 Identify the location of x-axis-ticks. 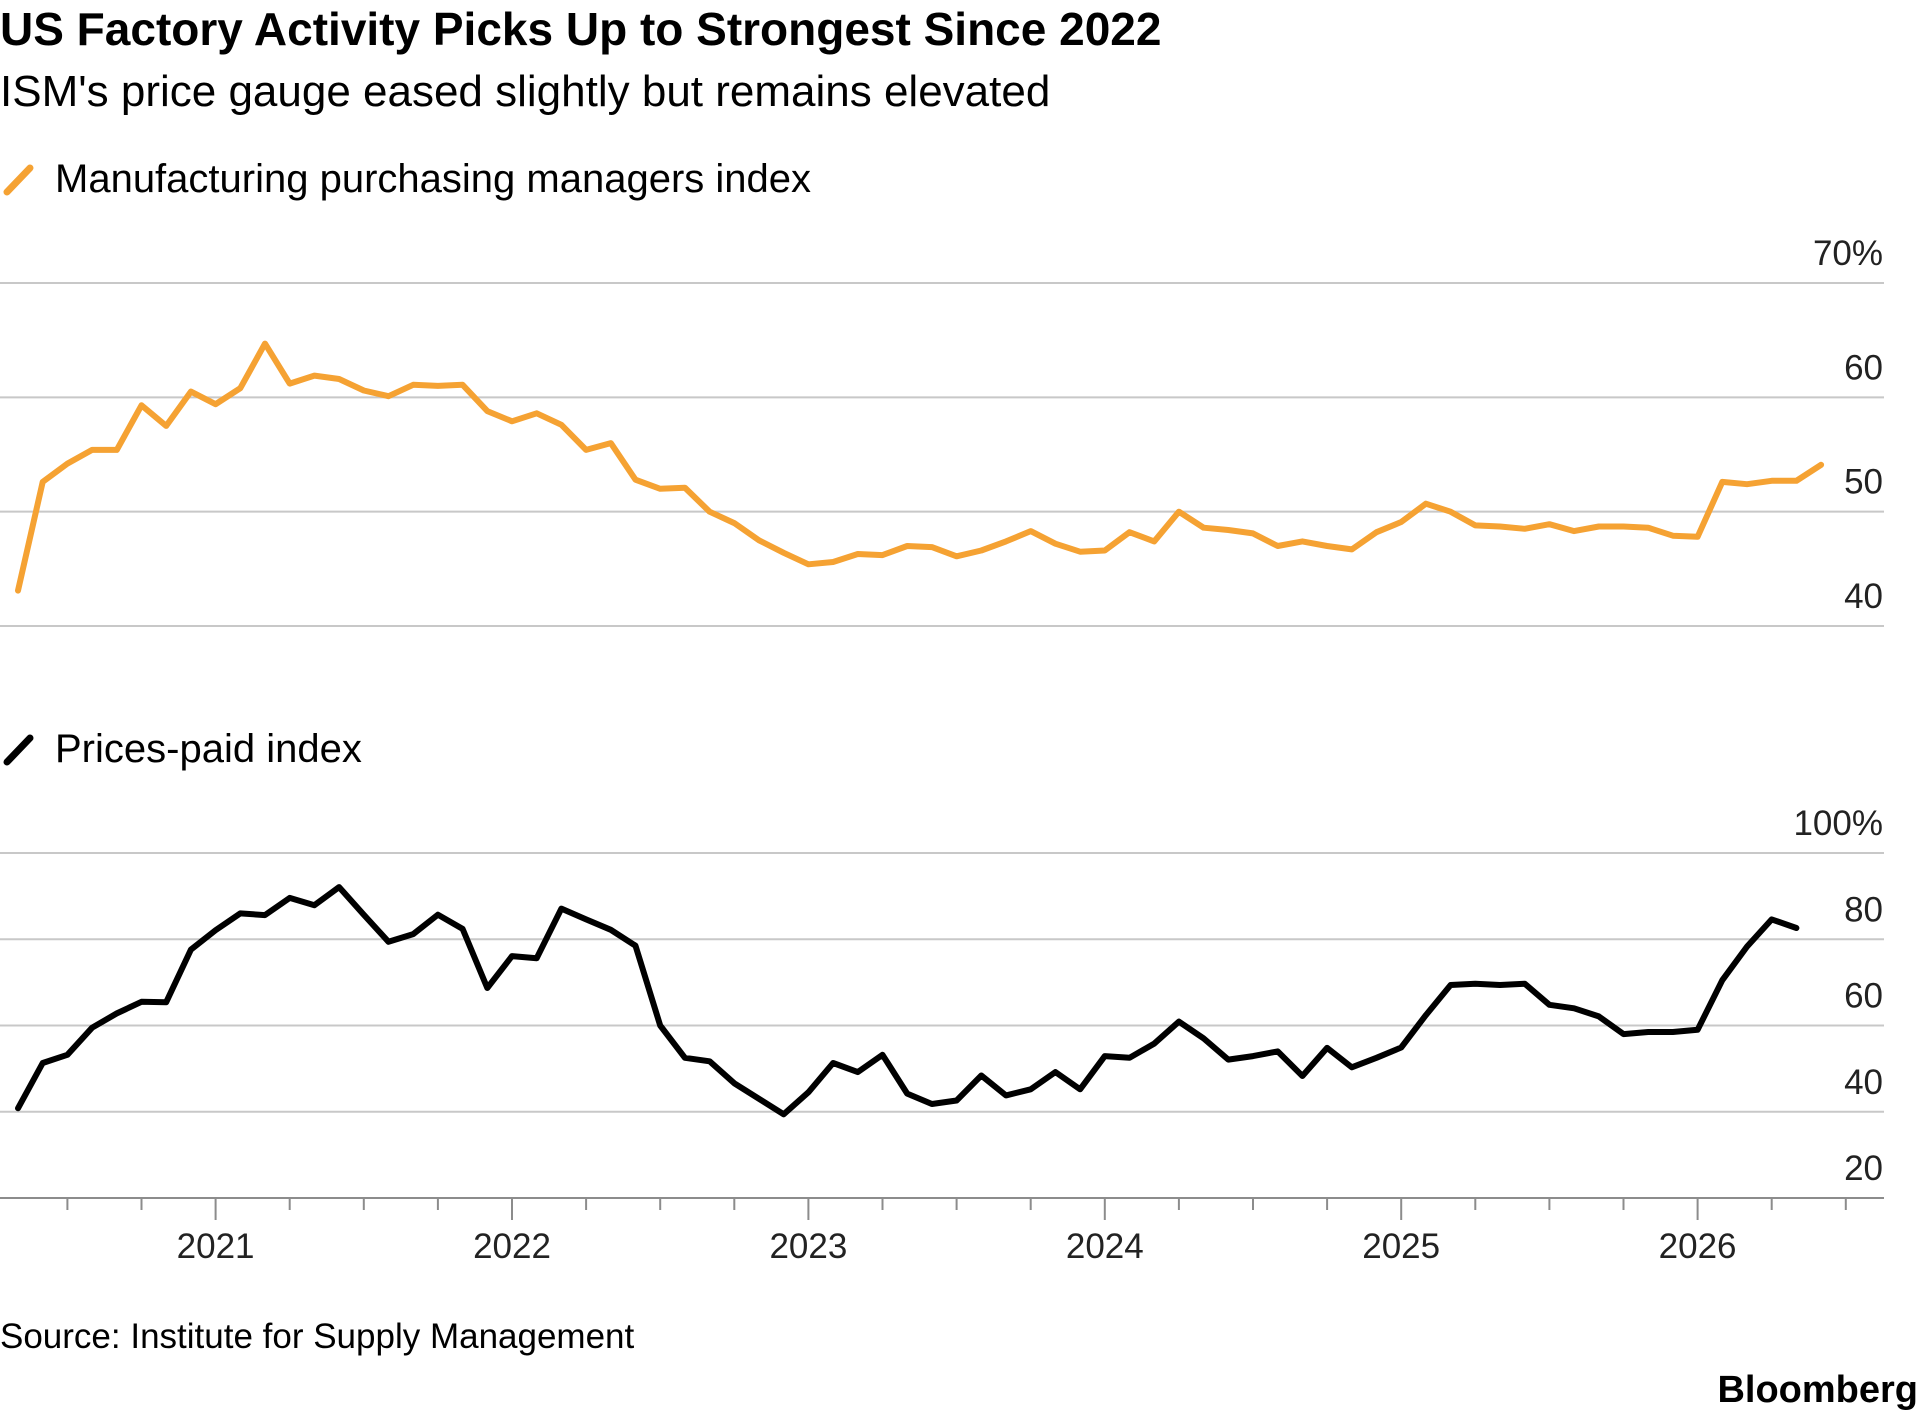
(956, 1209).